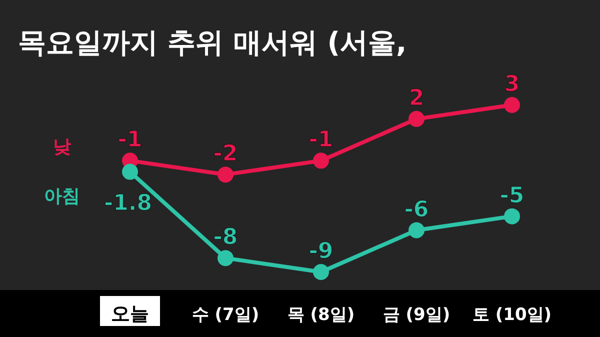 This screenshot has height=337, width=600. Describe the element at coordinates (212, 42) in the screenshot. I see `title: 목요일까지 추위 매서워 (서울,` at that location.